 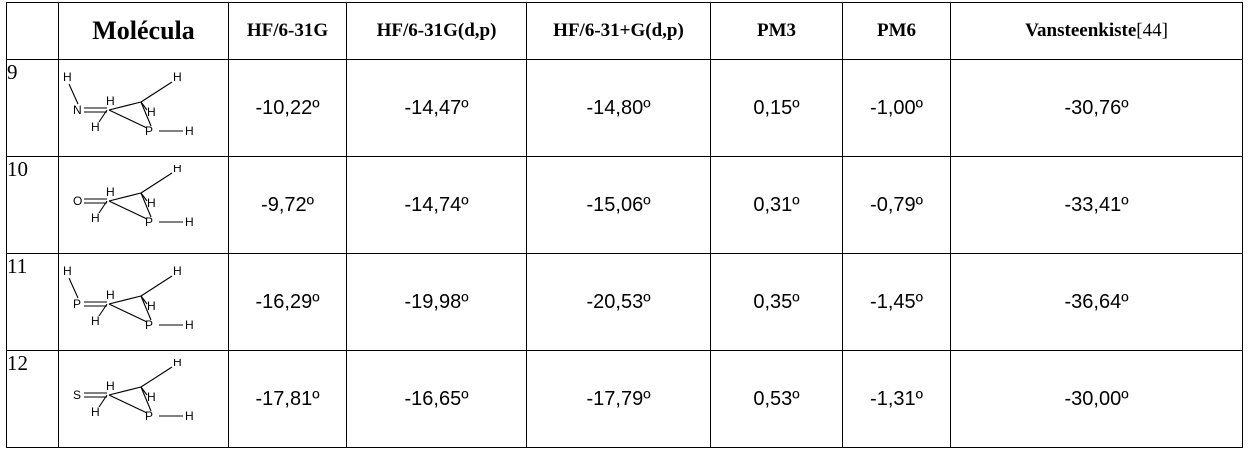 What do you see at coordinates (776, 302) in the screenshot?
I see `value-pm3: 0,35º` at bounding box center [776, 302].